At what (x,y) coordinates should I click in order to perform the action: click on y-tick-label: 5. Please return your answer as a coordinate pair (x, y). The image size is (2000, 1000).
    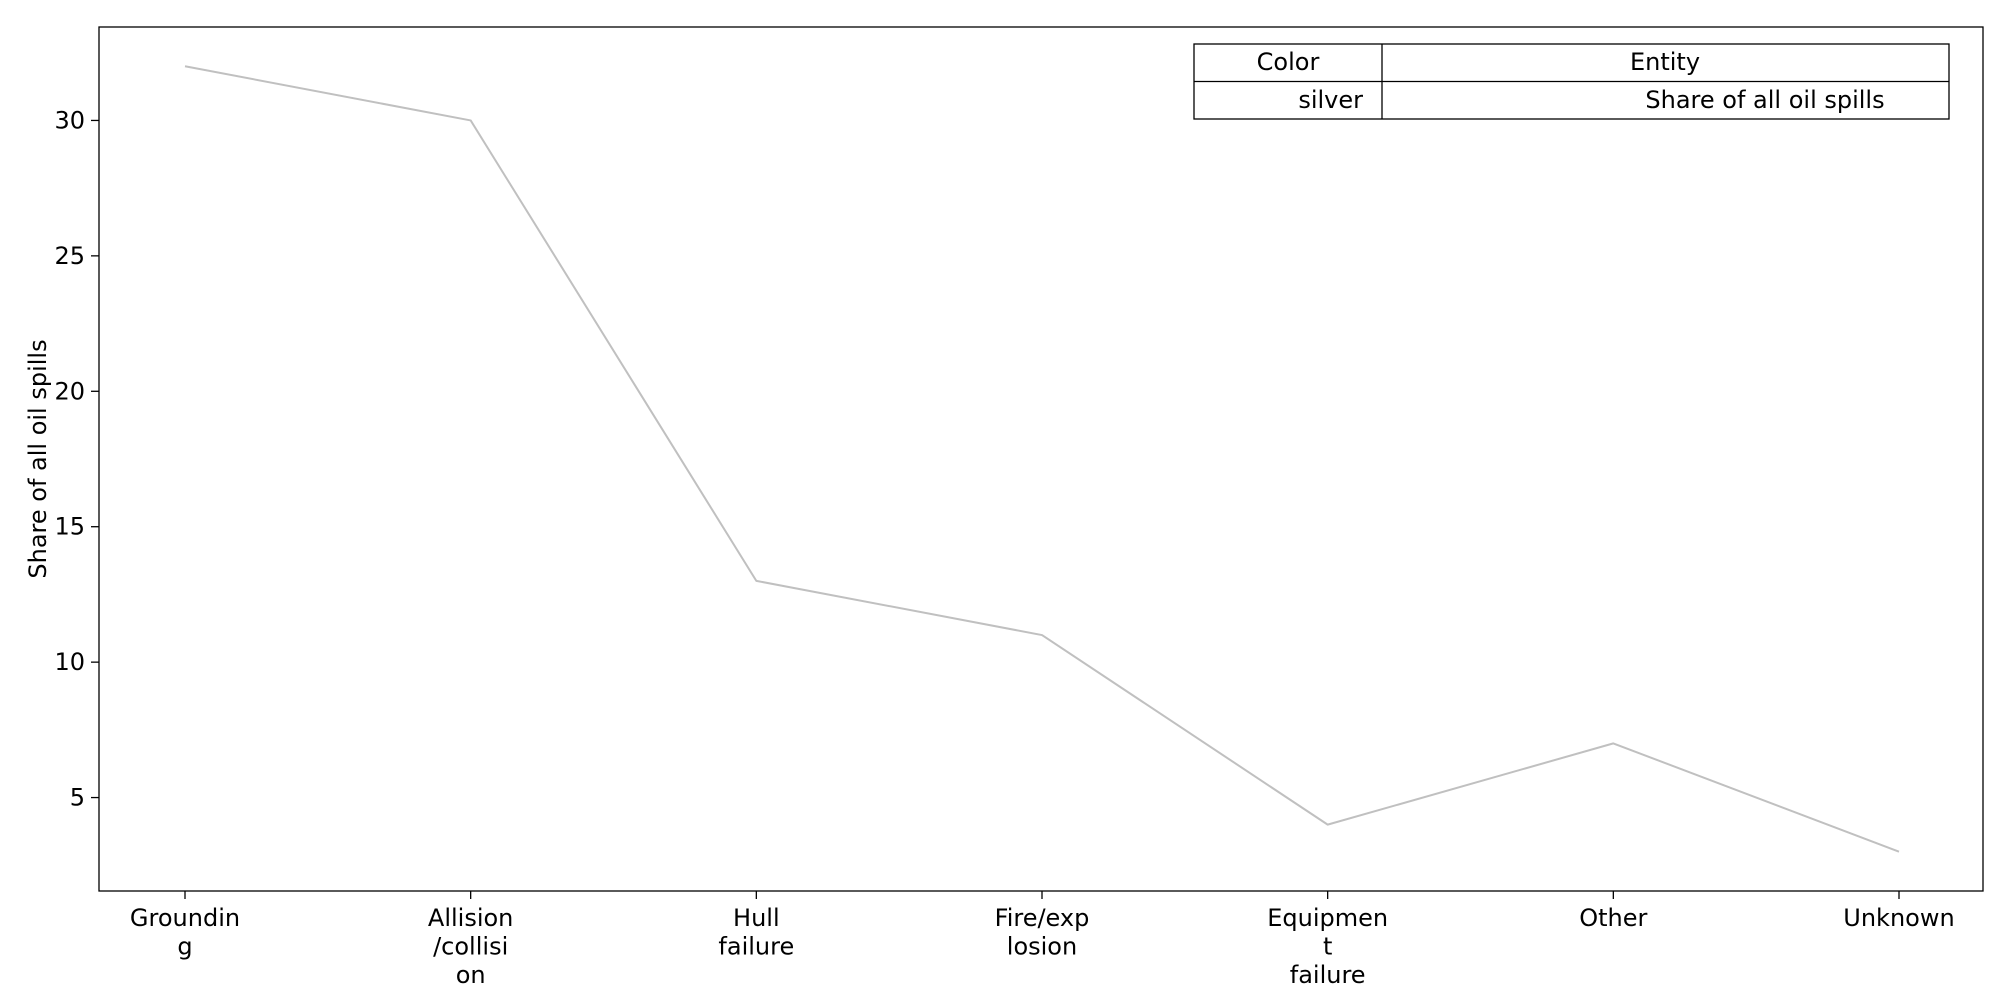
    Looking at the image, I should click on (77, 798).